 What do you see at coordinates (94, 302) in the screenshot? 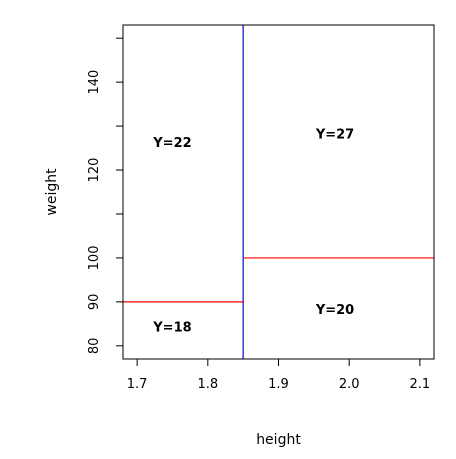
I see `y-tick-label: 90` at bounding box center [94, 302].